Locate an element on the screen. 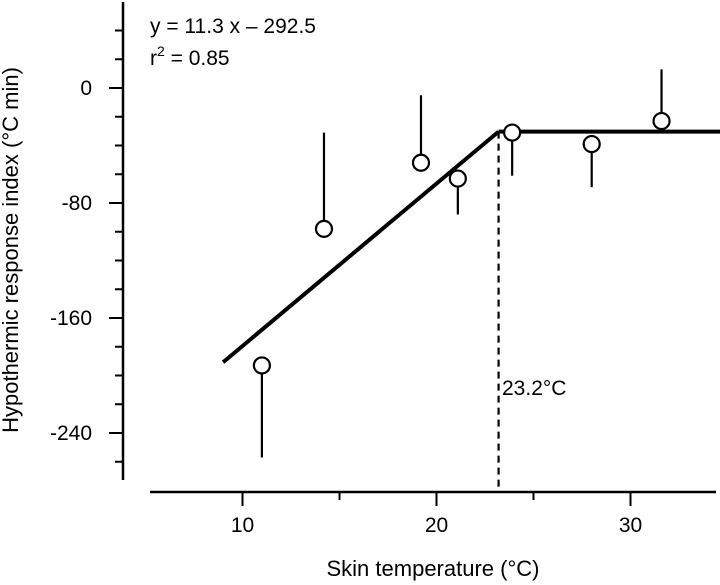  r-squared-label: r2 = 0.85 is located at coordinates (190, 56).